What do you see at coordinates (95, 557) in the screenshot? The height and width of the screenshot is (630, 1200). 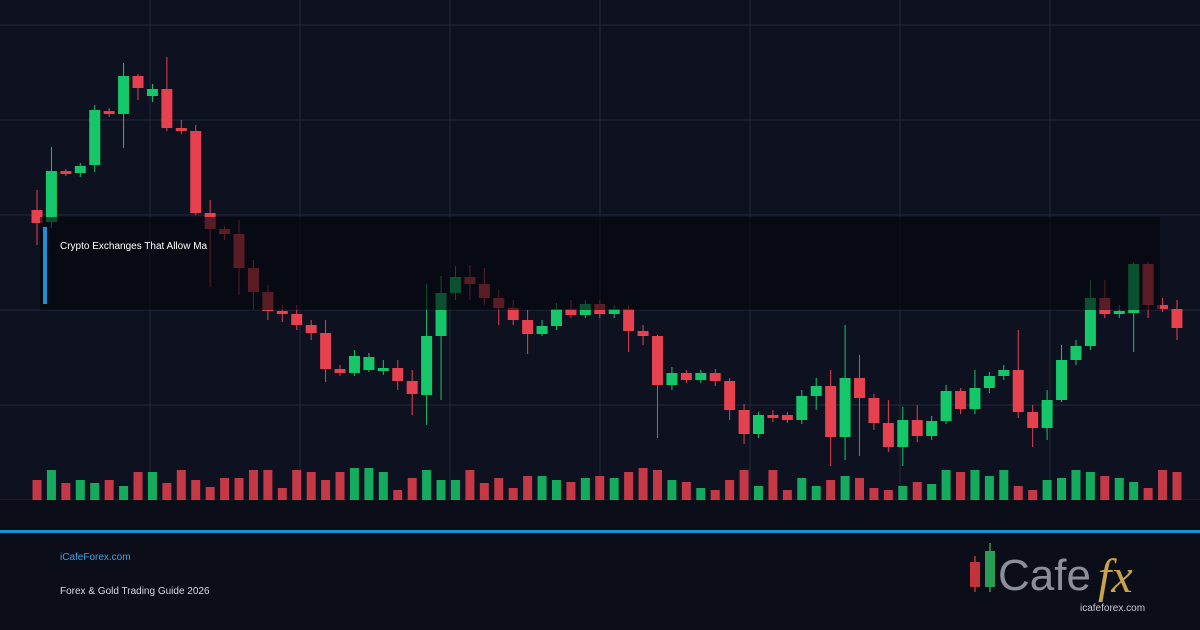 I see `site-link: iCafeForex.com` at bounding box center [95, 557].